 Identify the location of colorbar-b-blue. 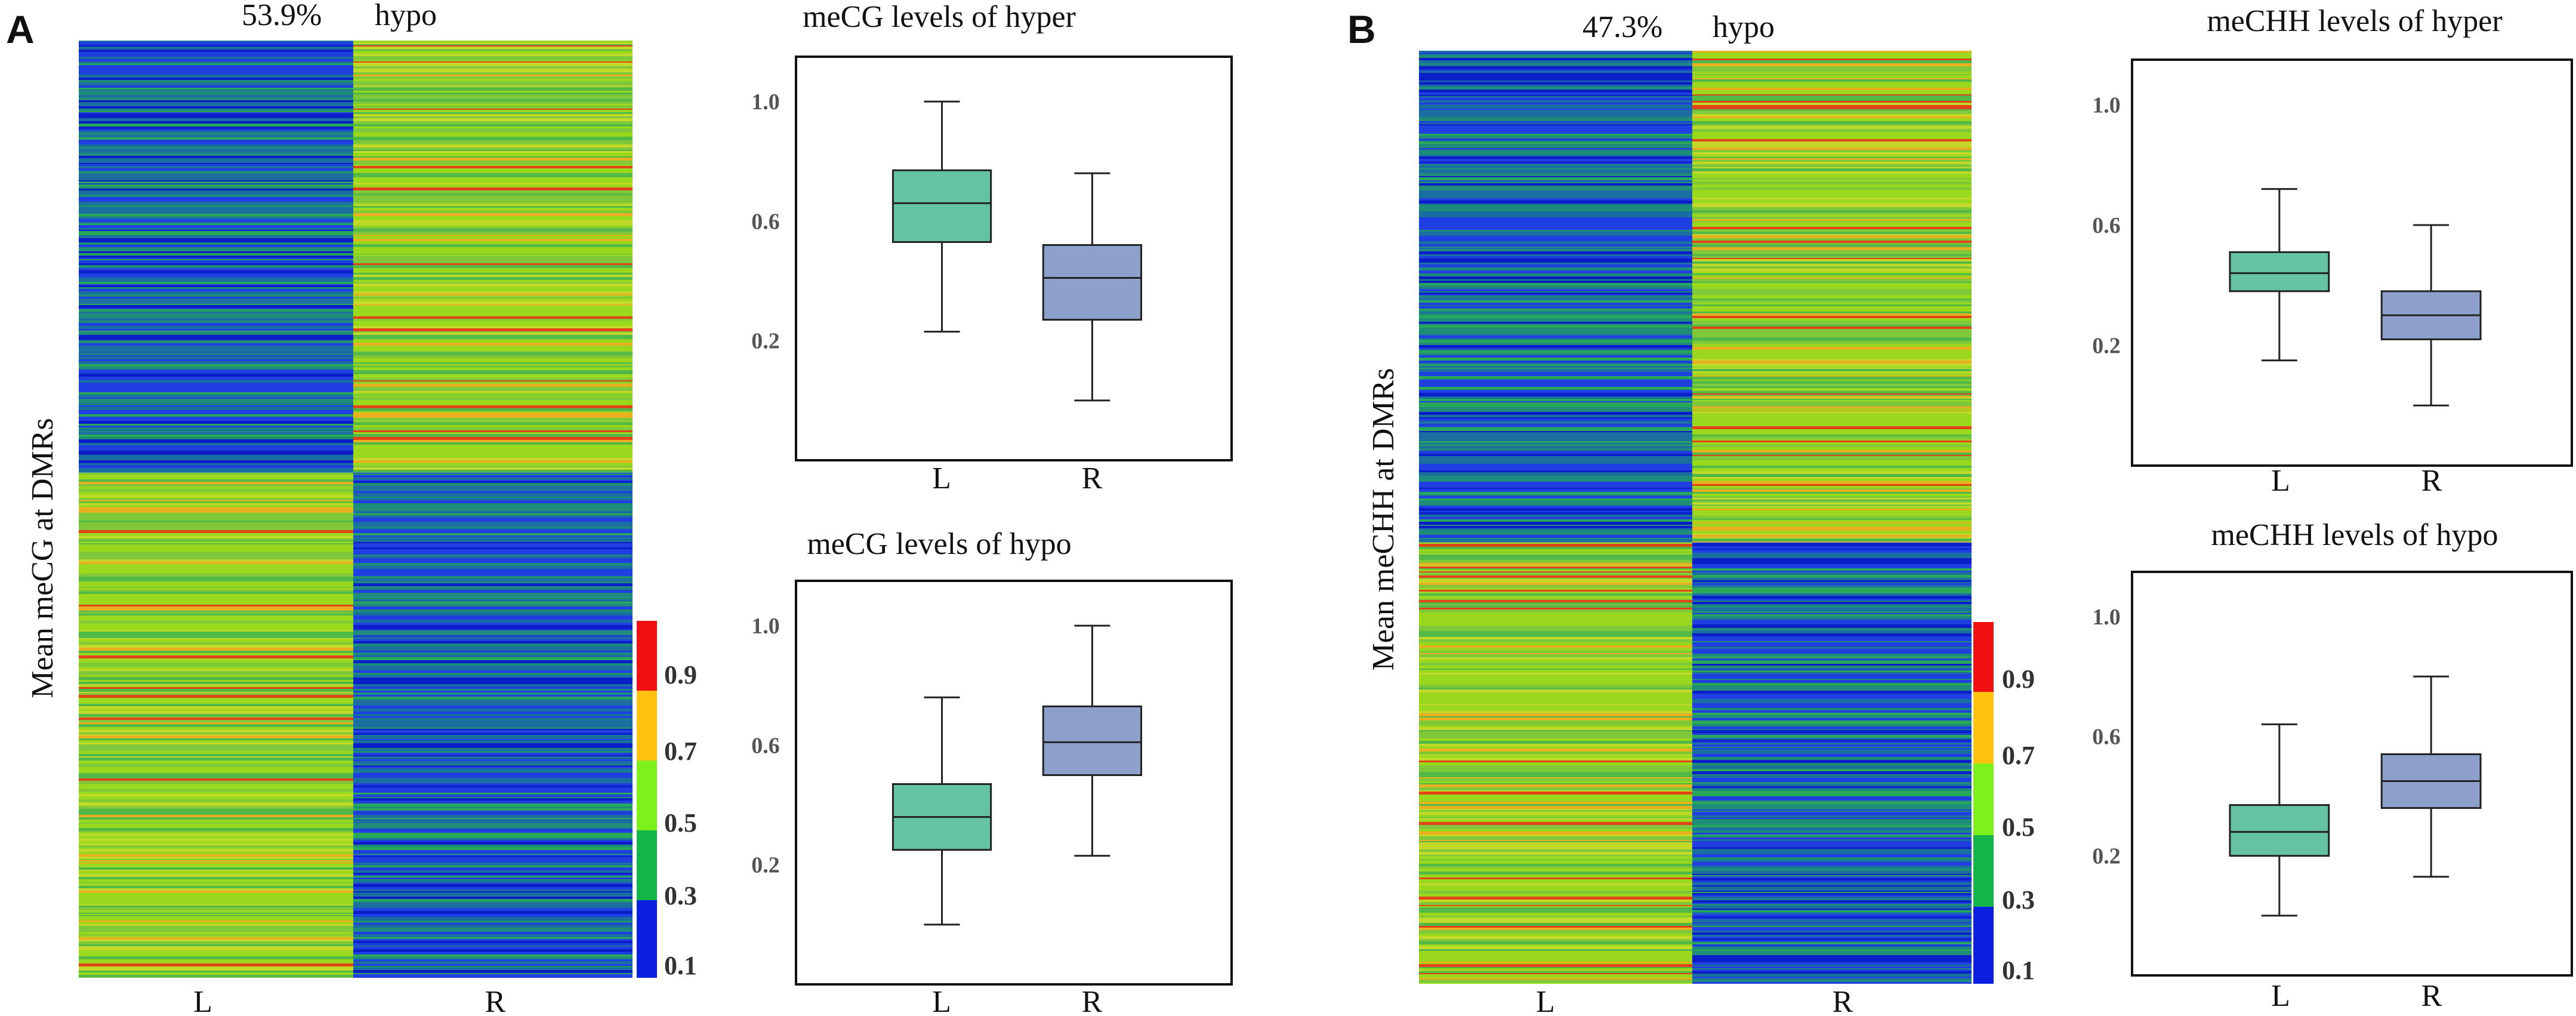
(1983, 946).